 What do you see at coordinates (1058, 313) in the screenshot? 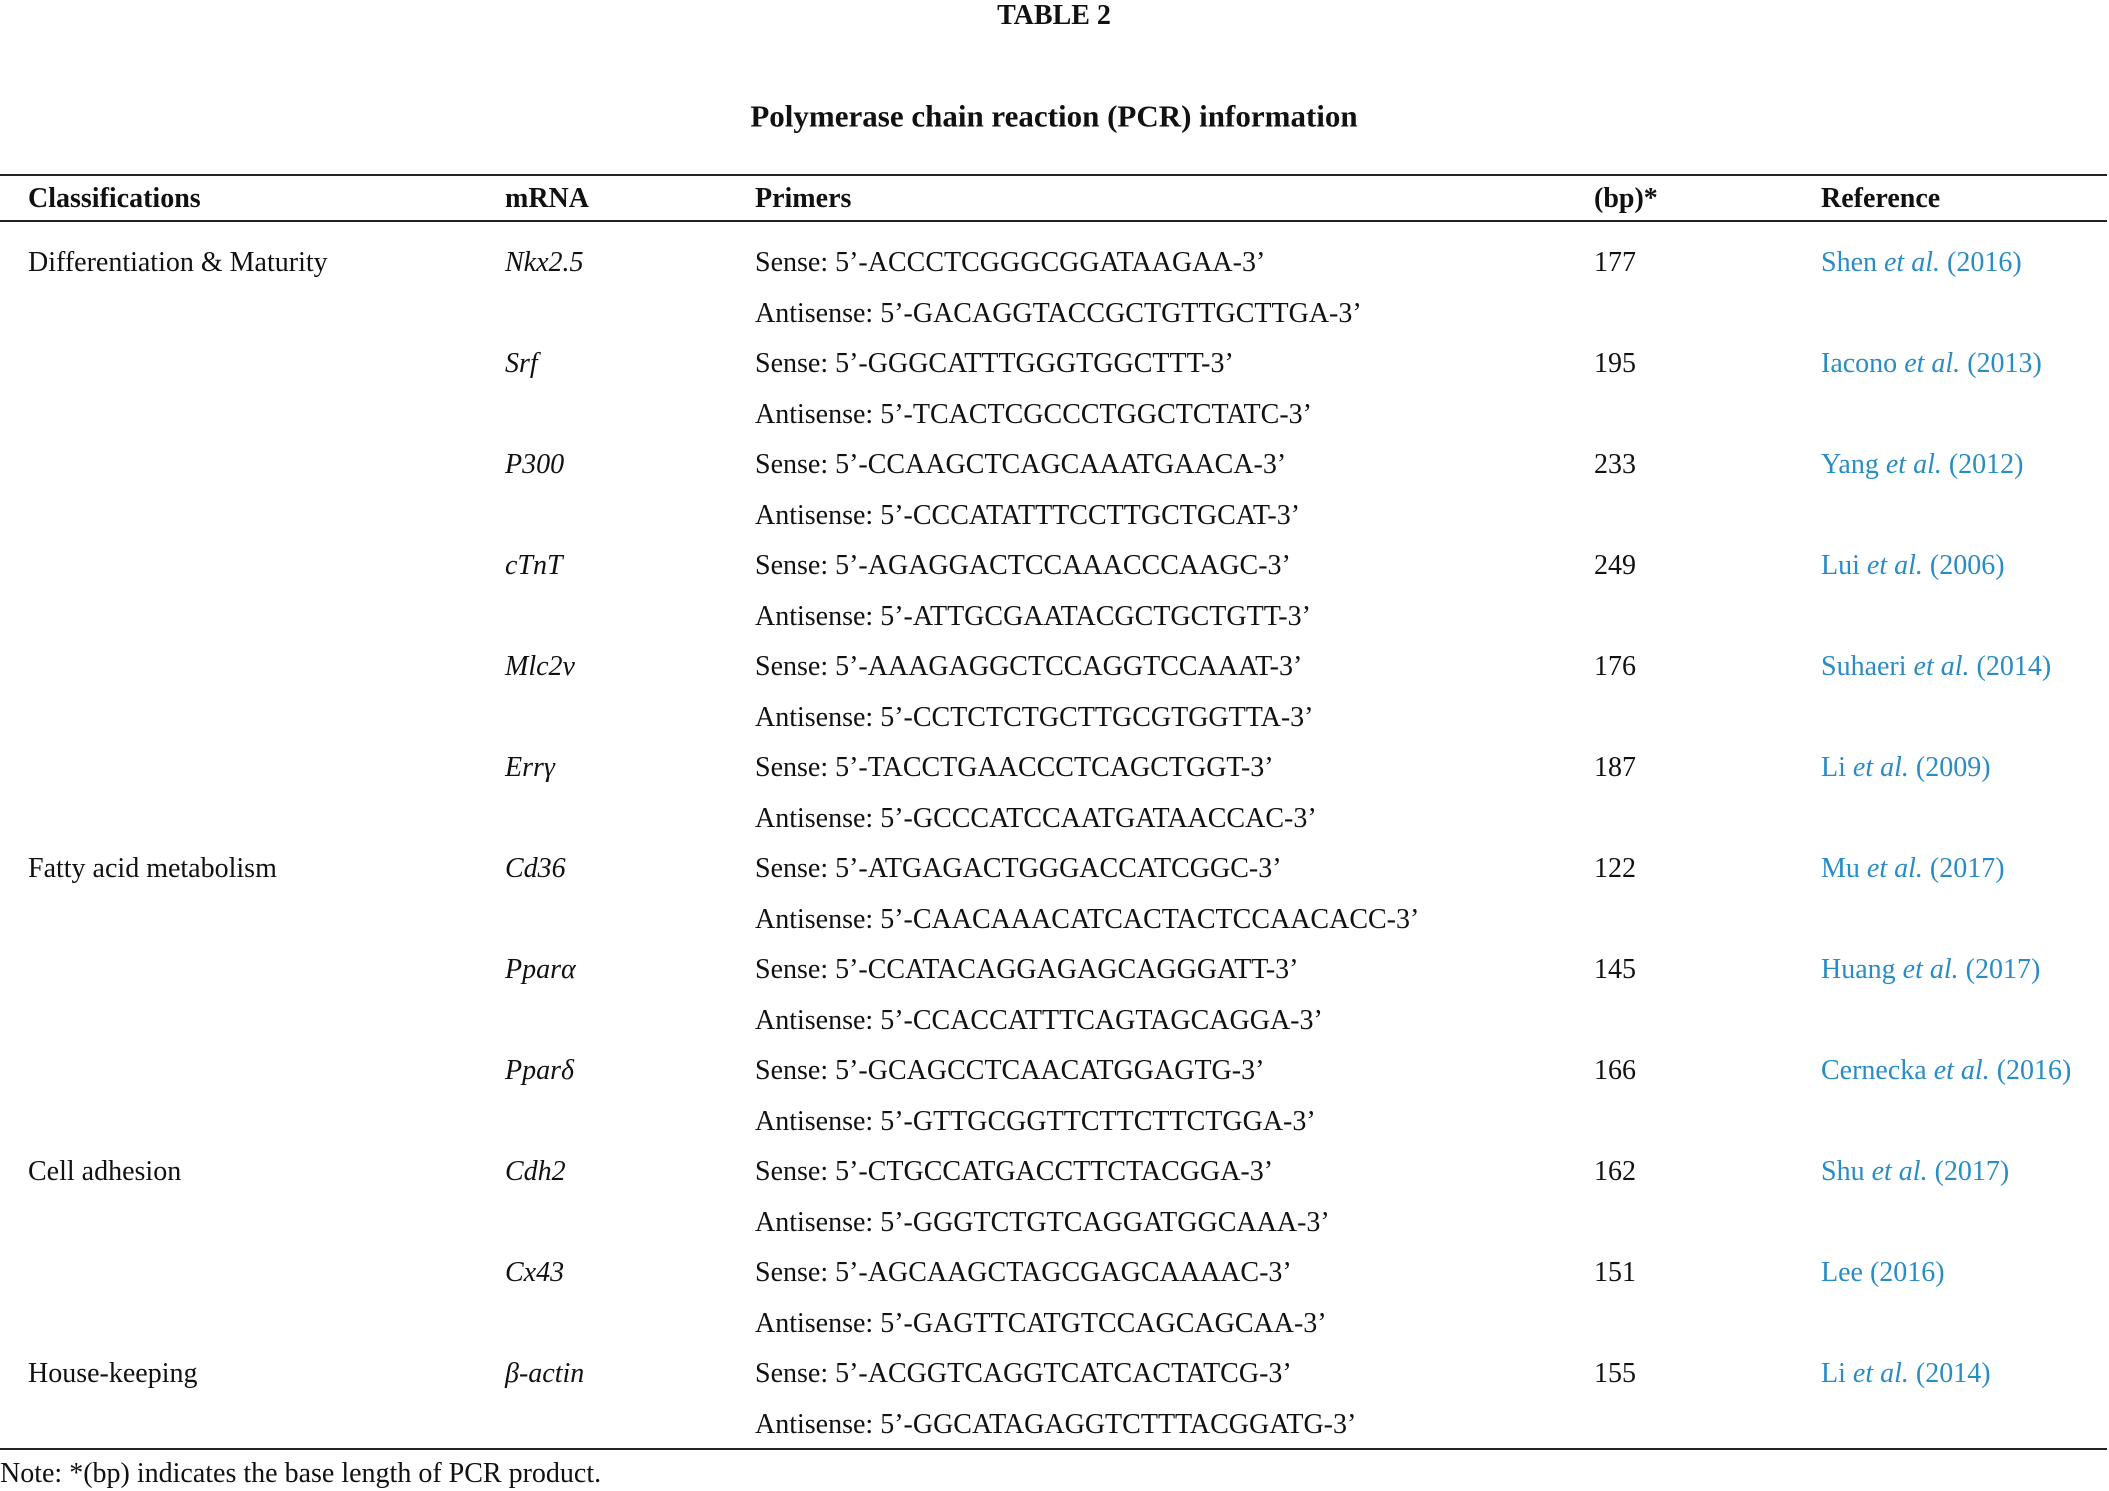
I see `antisense-primer: Antisense: 5’-GACAGGTACCGCTGTTGCTTGA-3’` at bounding box center [1058, 313].